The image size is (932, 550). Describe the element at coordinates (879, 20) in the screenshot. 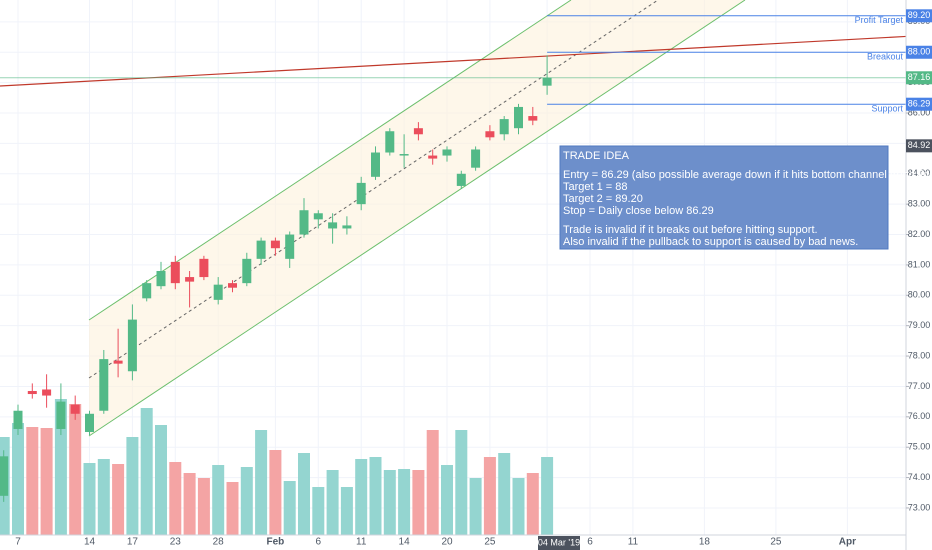

I see `level-name: Profit Target` at that location.